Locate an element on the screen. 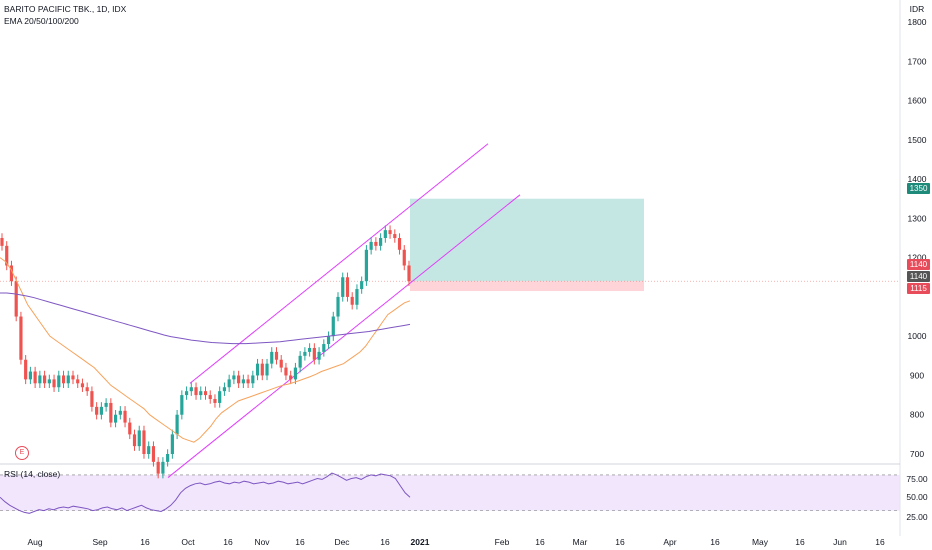 The image size is (932, 550). rsi-tick-label: 75.00 is located at coordinates (917, 479).